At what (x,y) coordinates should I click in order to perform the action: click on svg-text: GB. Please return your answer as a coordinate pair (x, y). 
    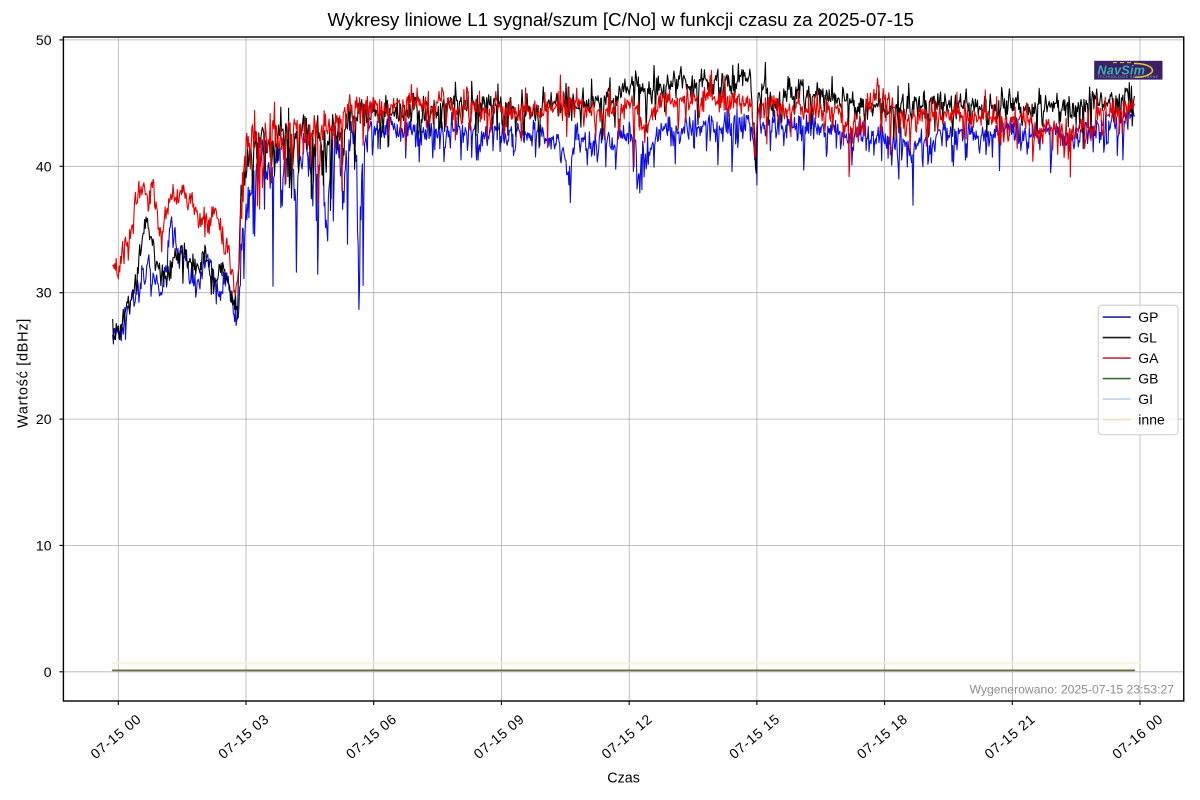
    Looking at the image, I should click on (1148, 378).